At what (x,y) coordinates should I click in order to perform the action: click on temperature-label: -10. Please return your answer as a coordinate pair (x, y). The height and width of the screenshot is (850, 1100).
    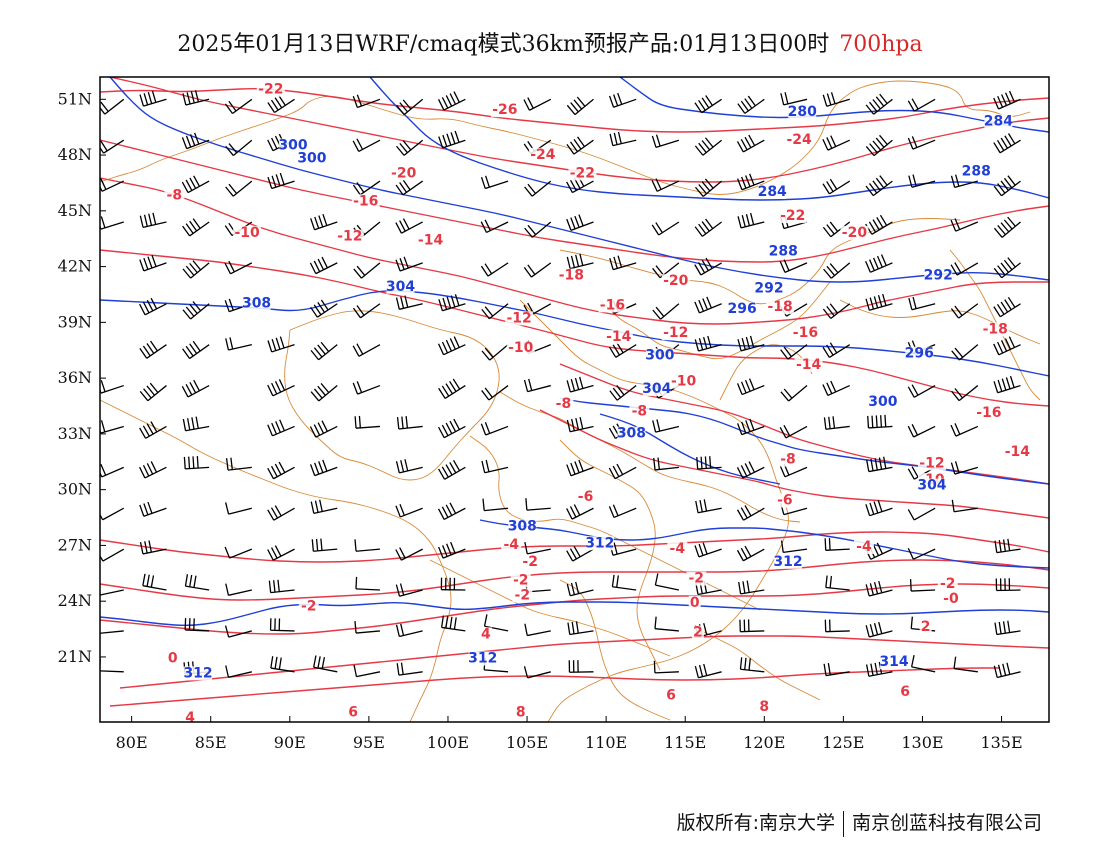
    Looking at the image, I should click on (684, 382).